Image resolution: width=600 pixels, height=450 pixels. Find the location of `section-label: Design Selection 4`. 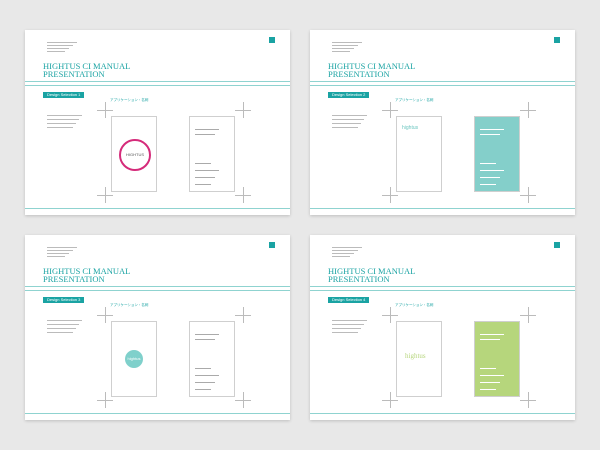

section-label: Design Selection 4 is located at coordinates (349, 300).